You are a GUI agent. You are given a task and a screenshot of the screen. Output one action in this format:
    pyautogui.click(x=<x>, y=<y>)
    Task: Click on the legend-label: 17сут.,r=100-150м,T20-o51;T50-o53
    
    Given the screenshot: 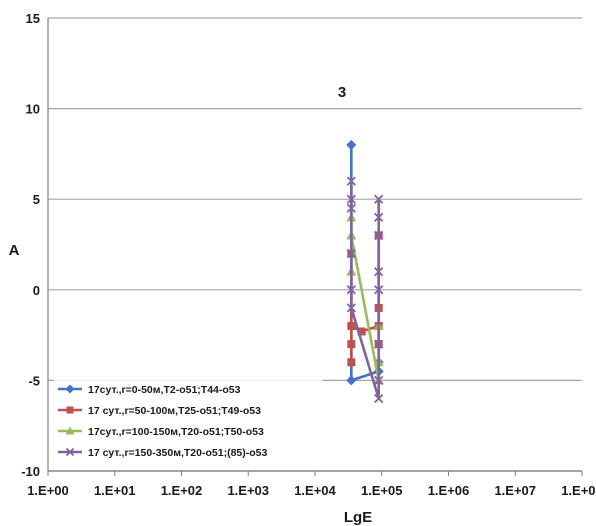 What is the action you would take?
    pyautogui.click(x=176, y=432)
    